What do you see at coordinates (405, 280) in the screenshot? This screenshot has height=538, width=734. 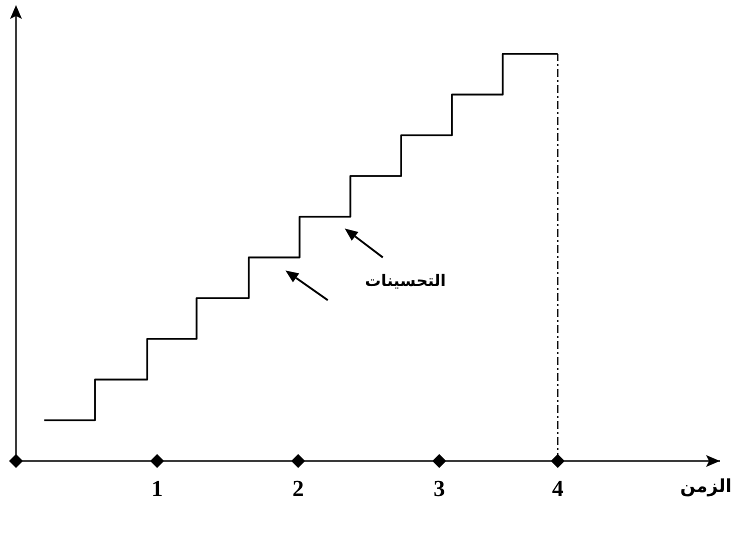 I see `annotation: التحسينات` at bounding box center [405, 280].